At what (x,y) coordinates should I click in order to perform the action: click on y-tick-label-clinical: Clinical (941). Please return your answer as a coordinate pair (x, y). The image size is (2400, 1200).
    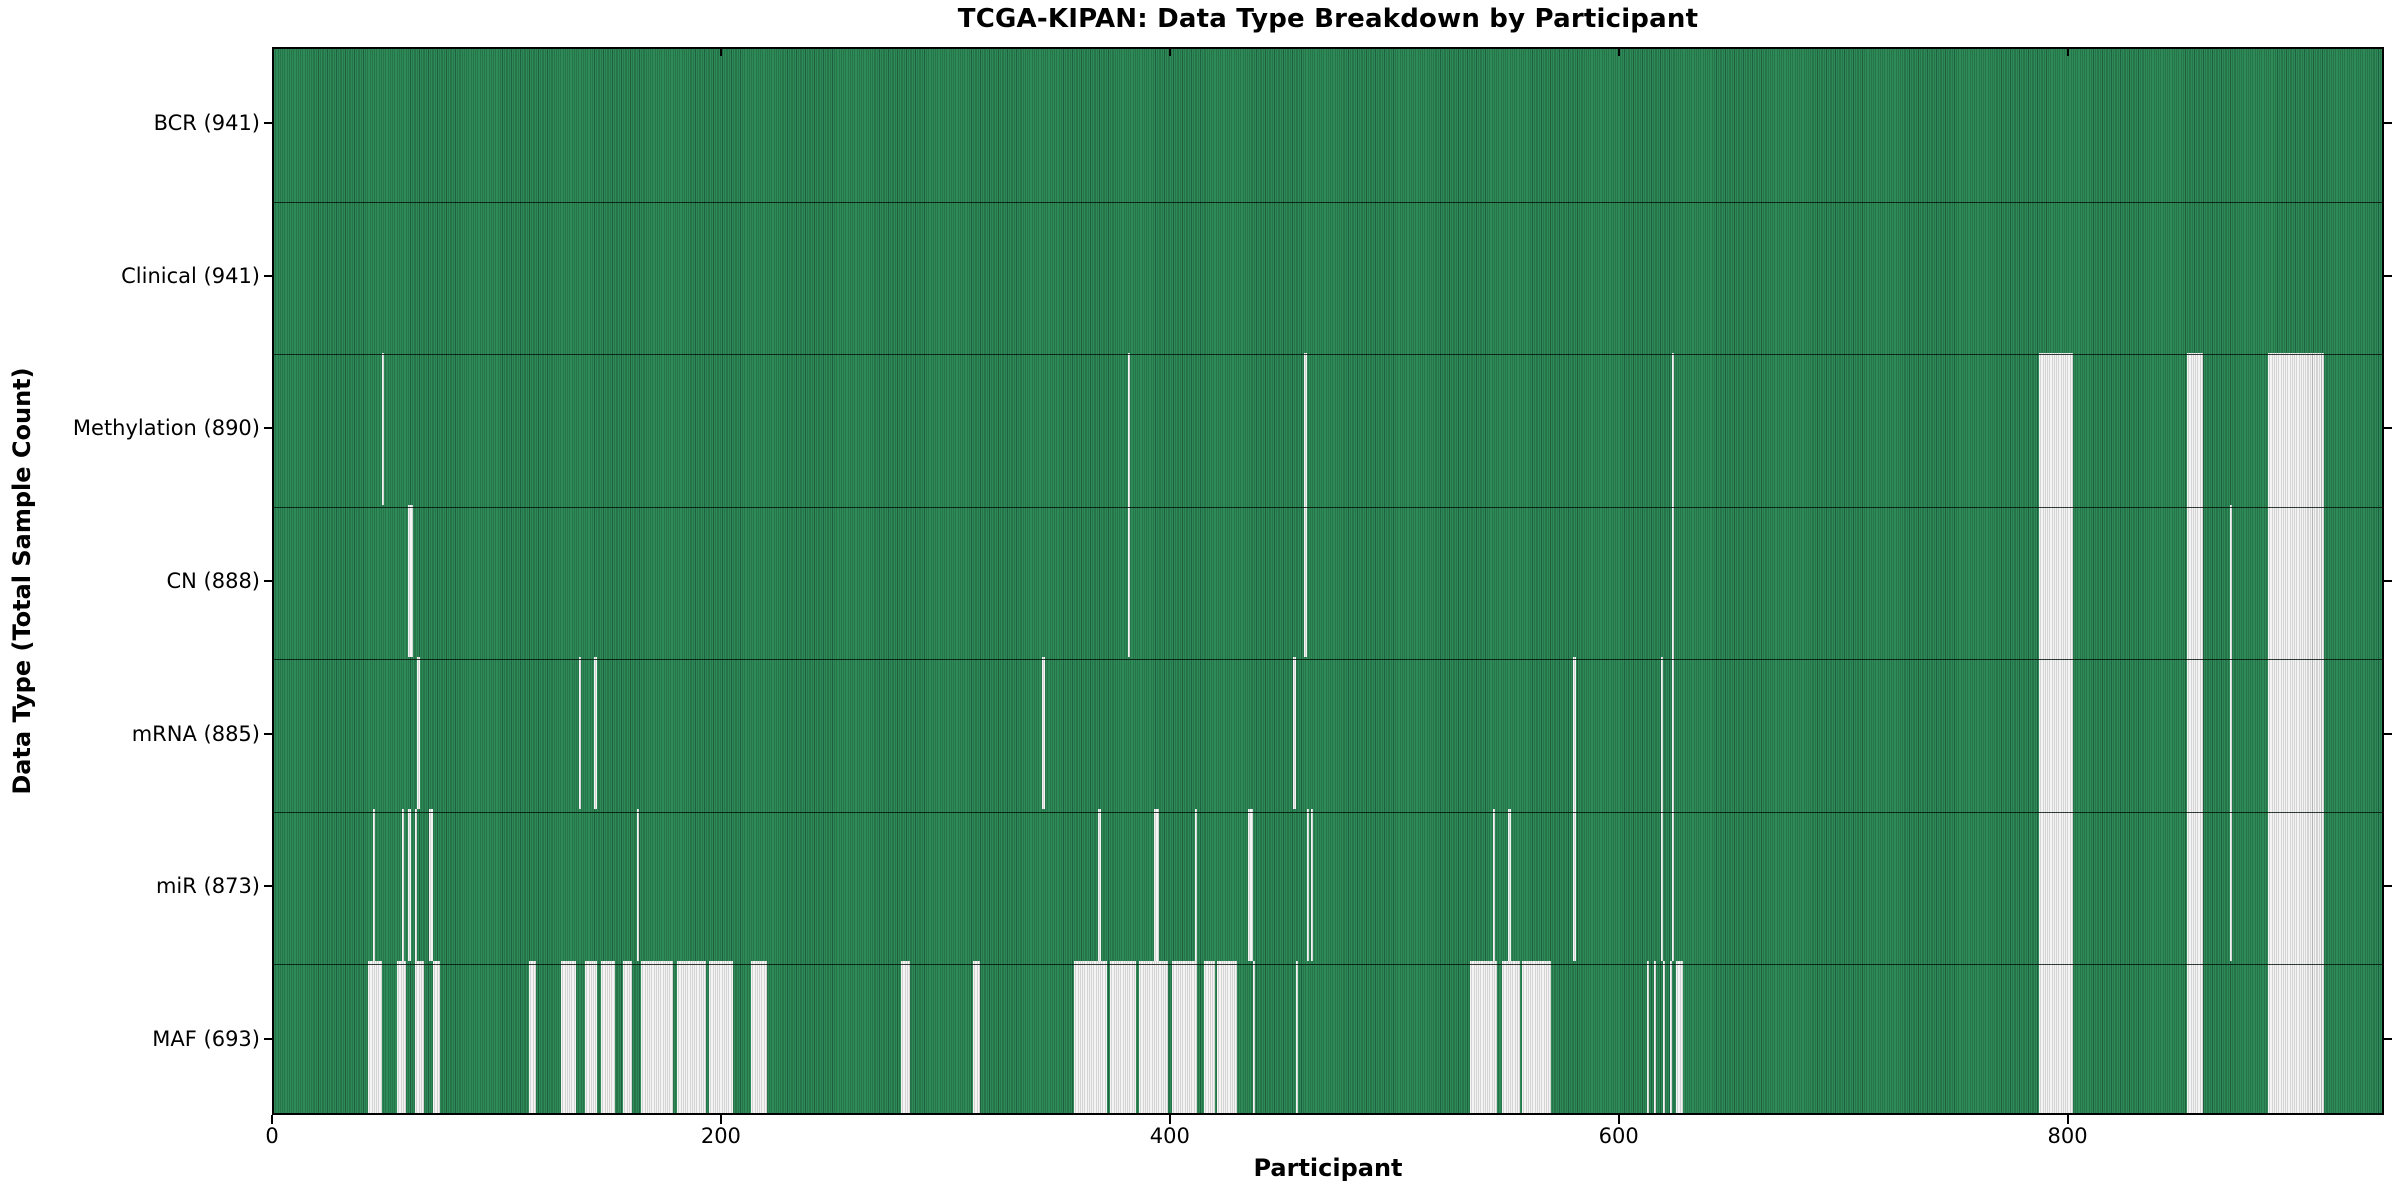
    Looking at the image, I should click on (190, 275).